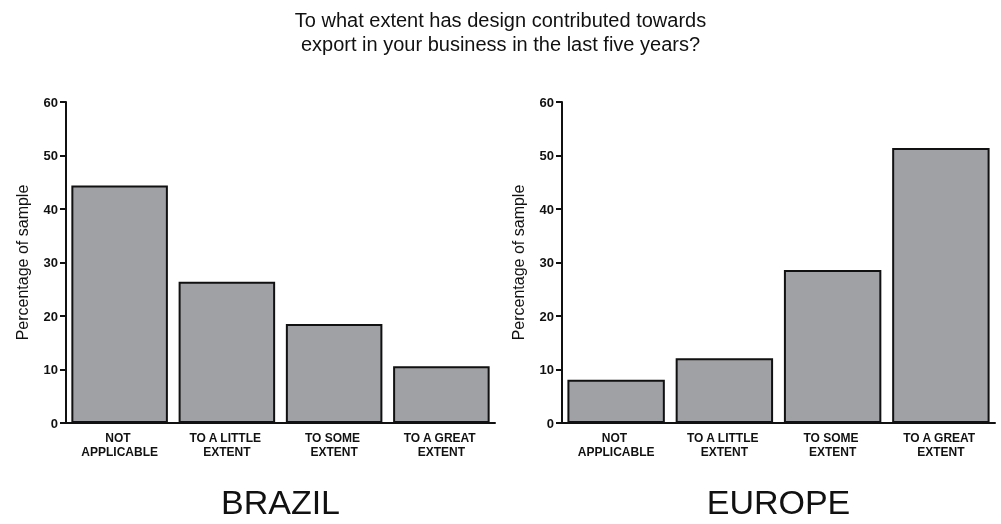  I want to click on x-axis-title: BRAZIL, so click(280, 502).